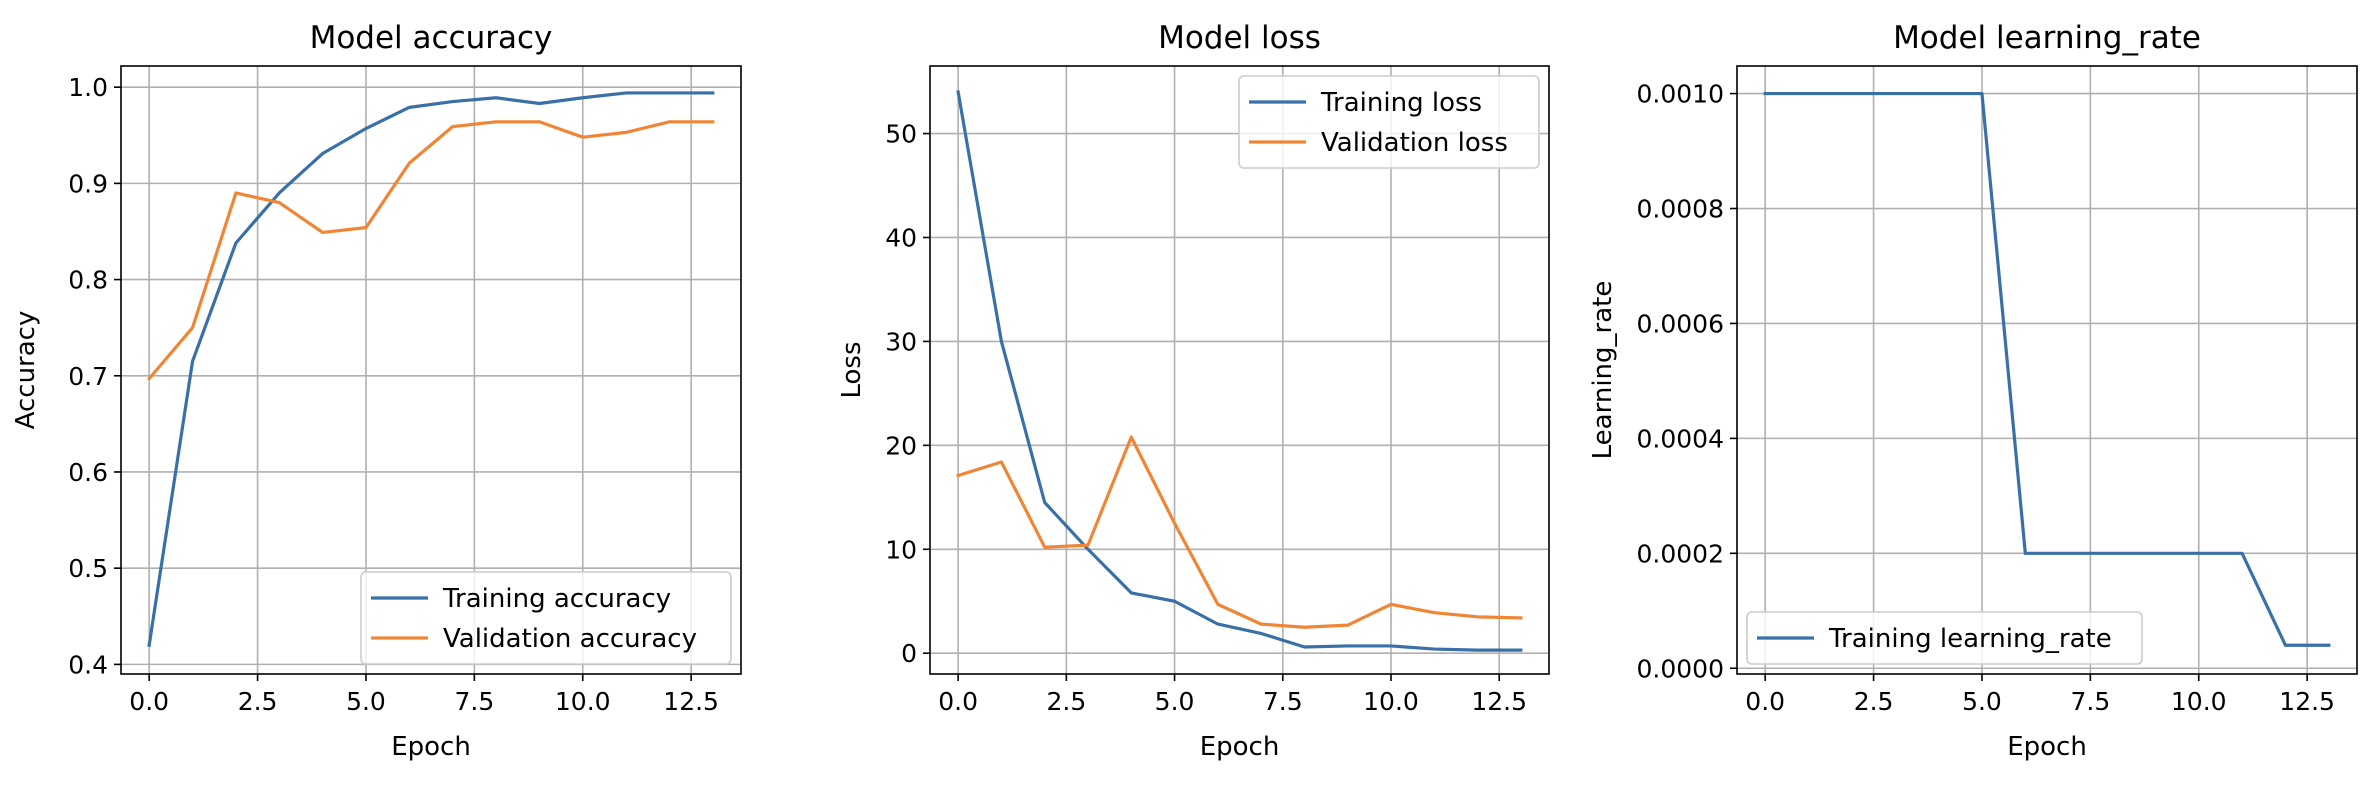 This screenshot has width=2376, height=790. What do you see at coordinates (88, 376) in the screenshot?
I see `y-tick-label: 0.7` at bounding box center [88, 376].